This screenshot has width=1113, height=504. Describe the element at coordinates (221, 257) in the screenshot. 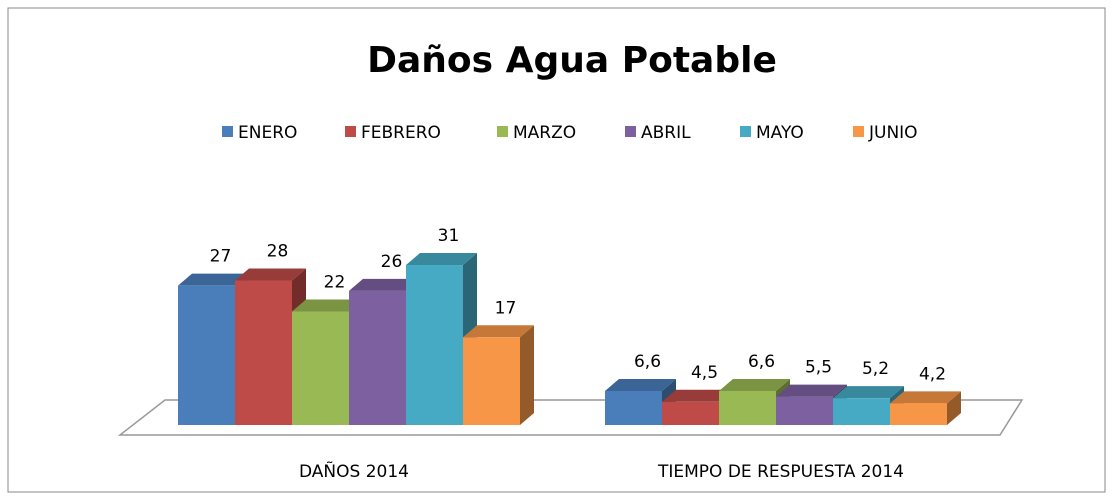

I see `value-label: 27` at that location.